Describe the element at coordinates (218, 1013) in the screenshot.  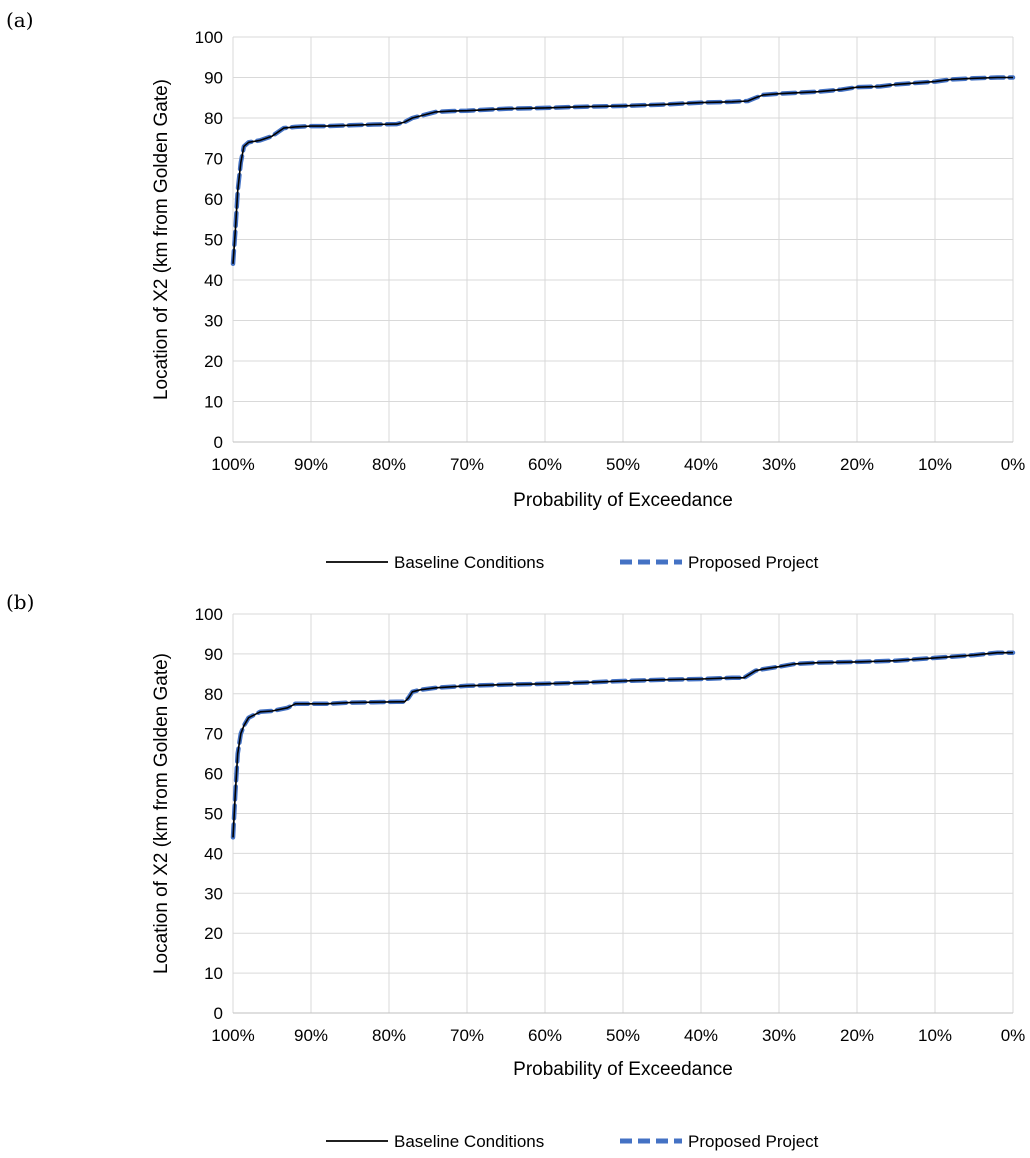
I see `chart-b-y-tick-label: 0` at that location.